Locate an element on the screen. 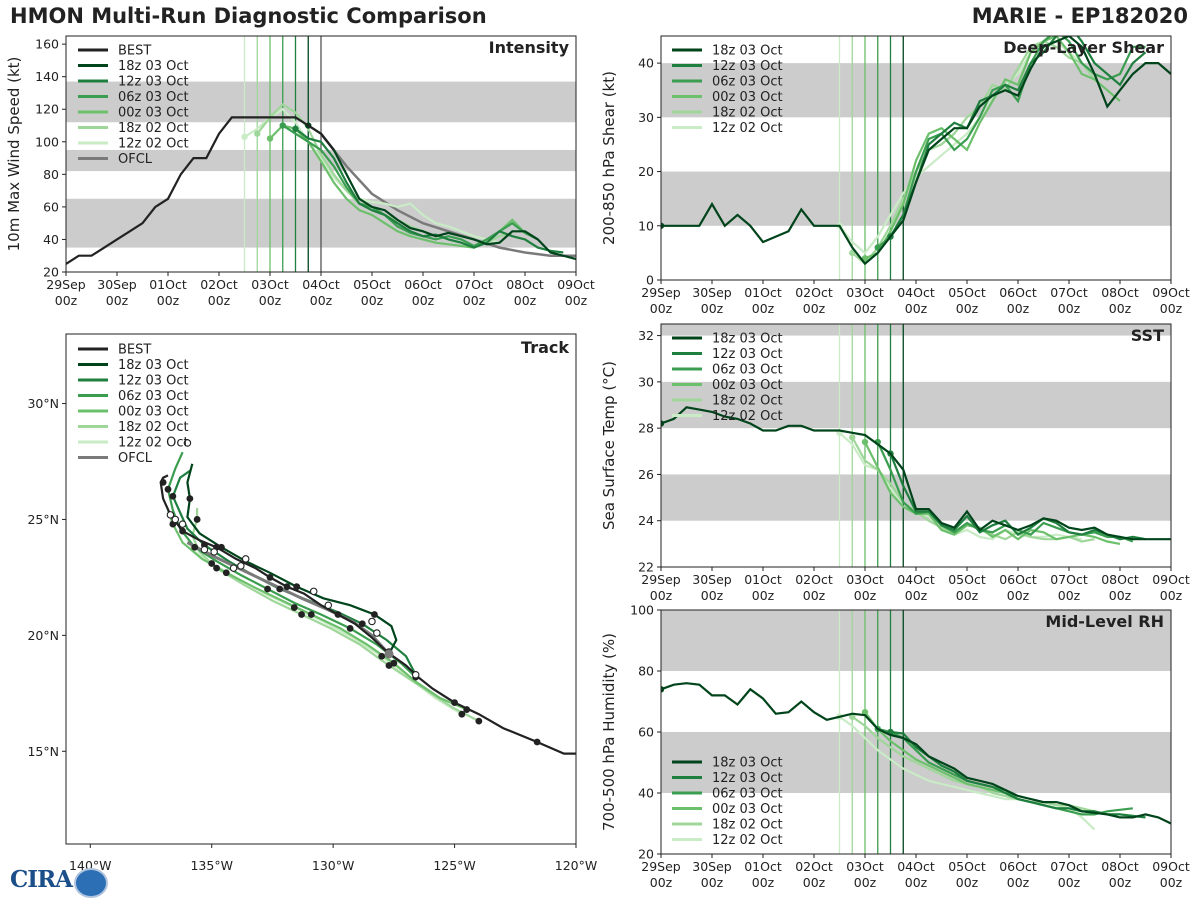  rh-legend-entry: 18z 03 Oct is located at coordinates (747, 763).